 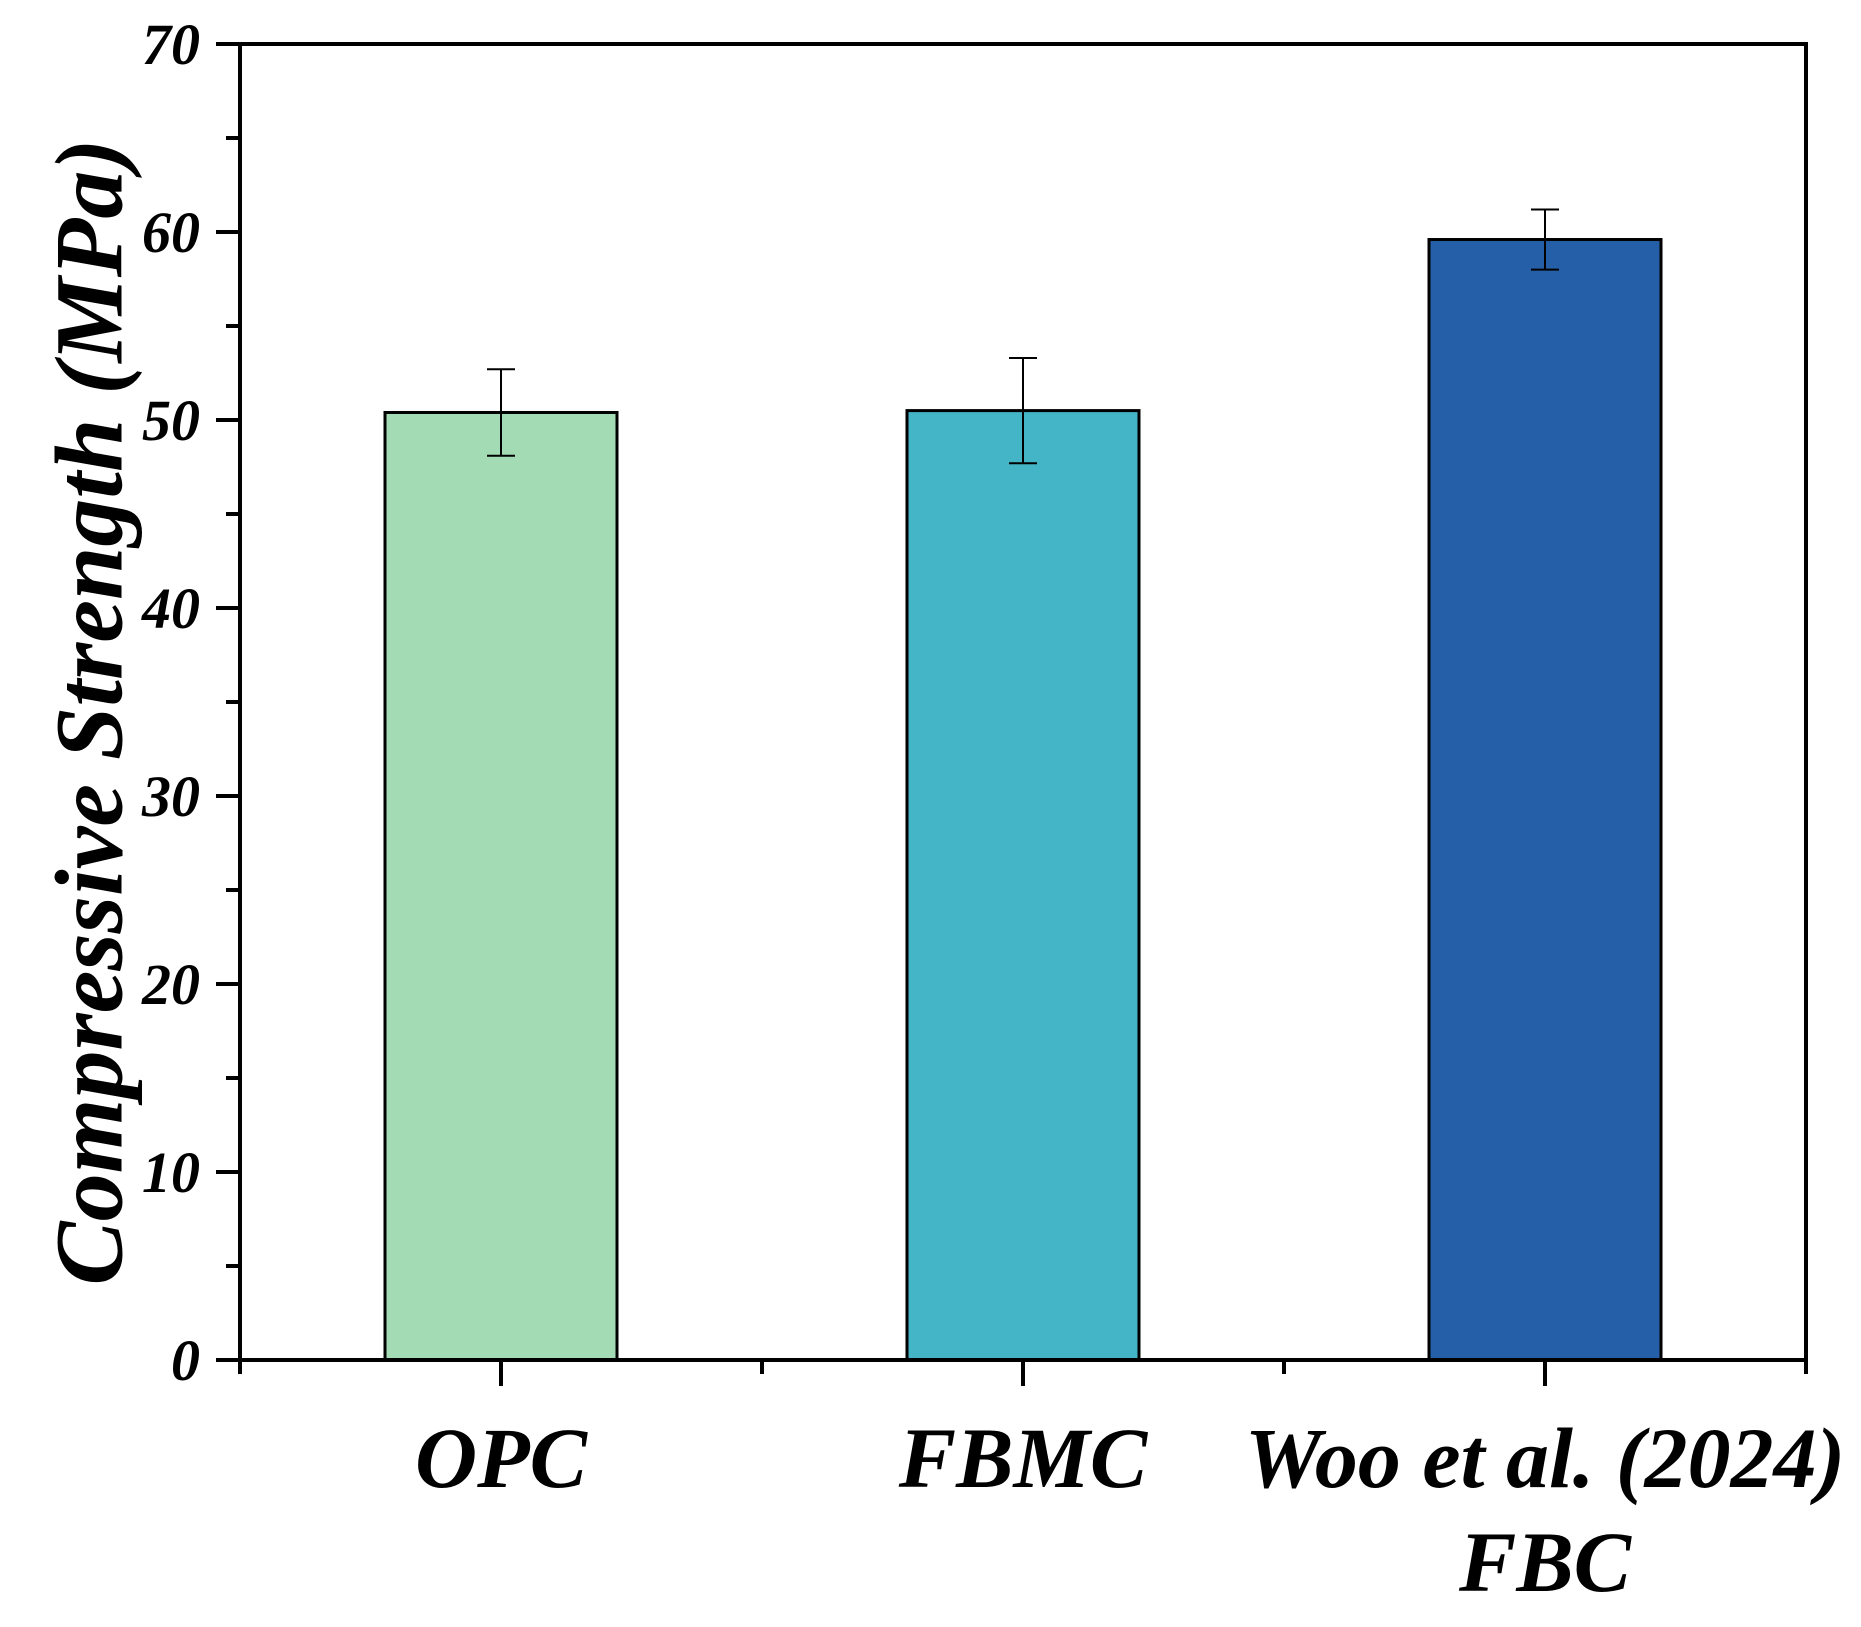 What do you see at coordinates (89, 712) in the screenshot?
I see `y-axis-title: Compressive Strength (MPa)` at bounding box center [89, 712].